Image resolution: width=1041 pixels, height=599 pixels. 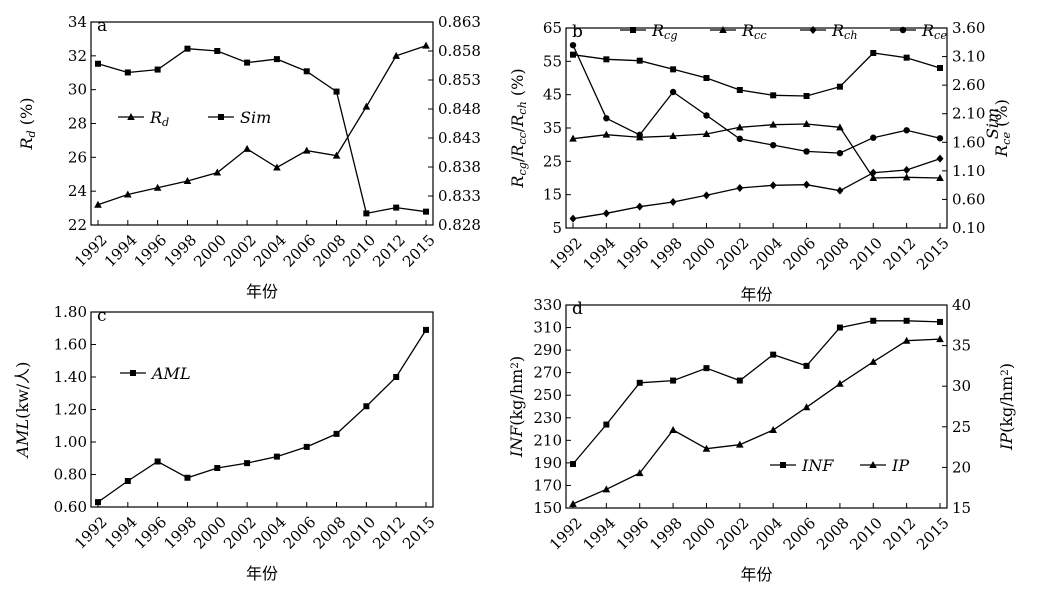 I want to click on series-line-aml, so click(x=262, y=416).